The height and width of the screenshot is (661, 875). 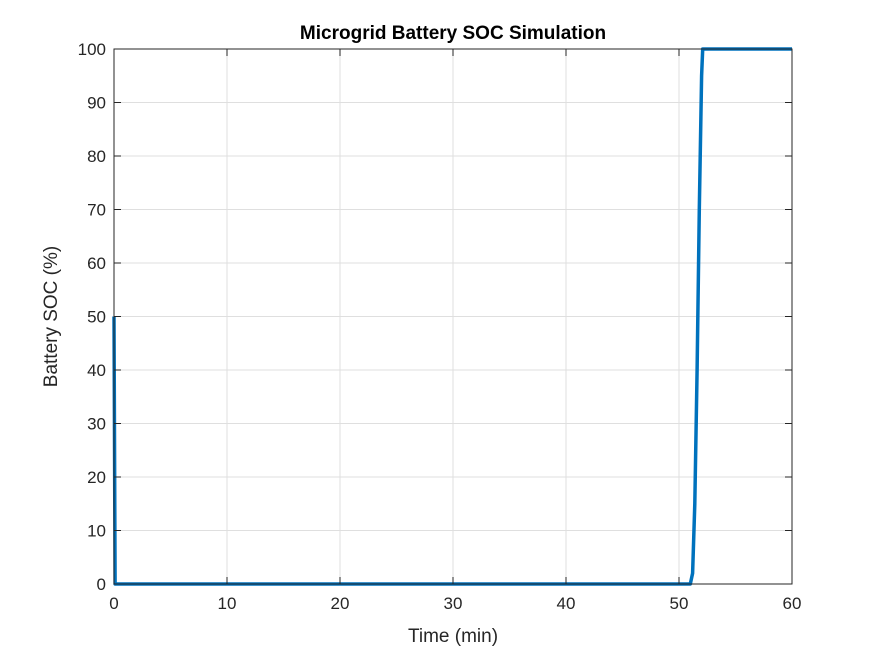 I want to click on y-tick-label: 70, so click(x=96, y=210).